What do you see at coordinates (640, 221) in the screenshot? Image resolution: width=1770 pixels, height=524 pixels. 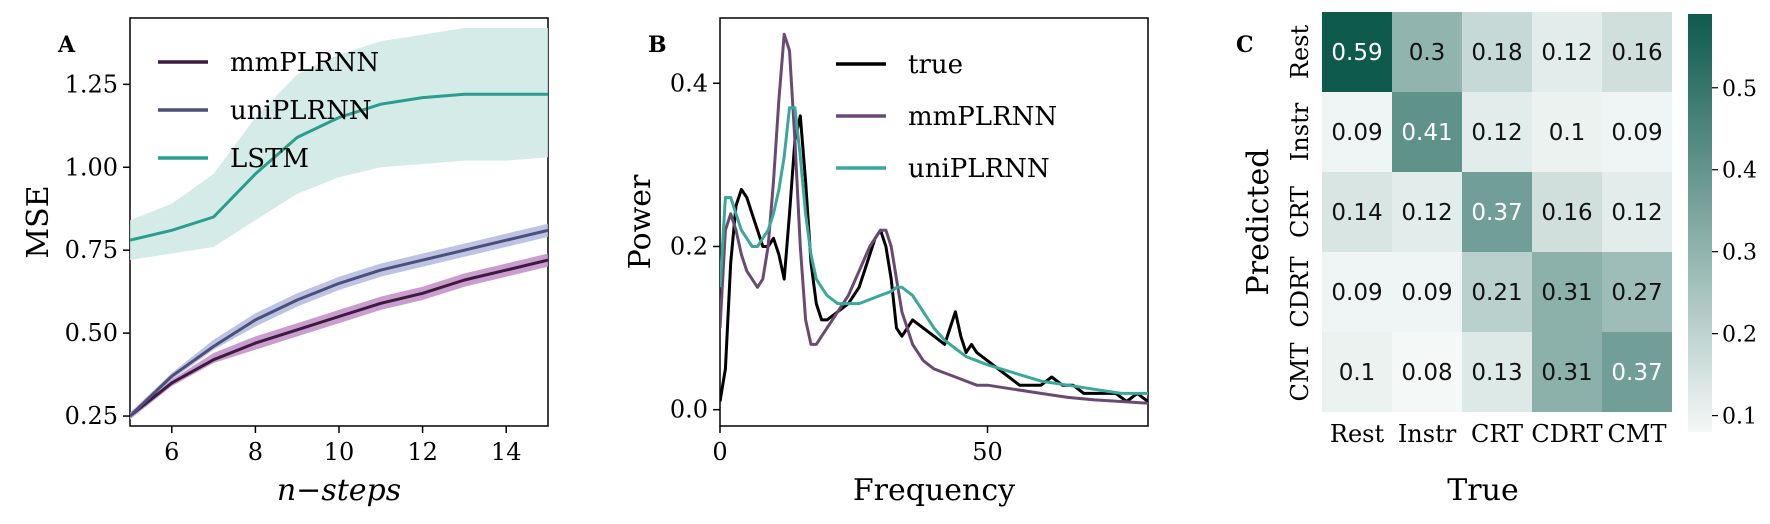 I see `y-axis-label-b: Power` at bounding box center [640, 221].